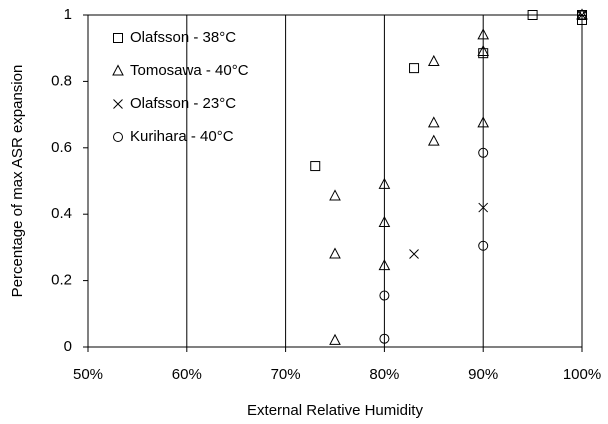  I want to click on x-tick-label: 90%, so click(483, 374).